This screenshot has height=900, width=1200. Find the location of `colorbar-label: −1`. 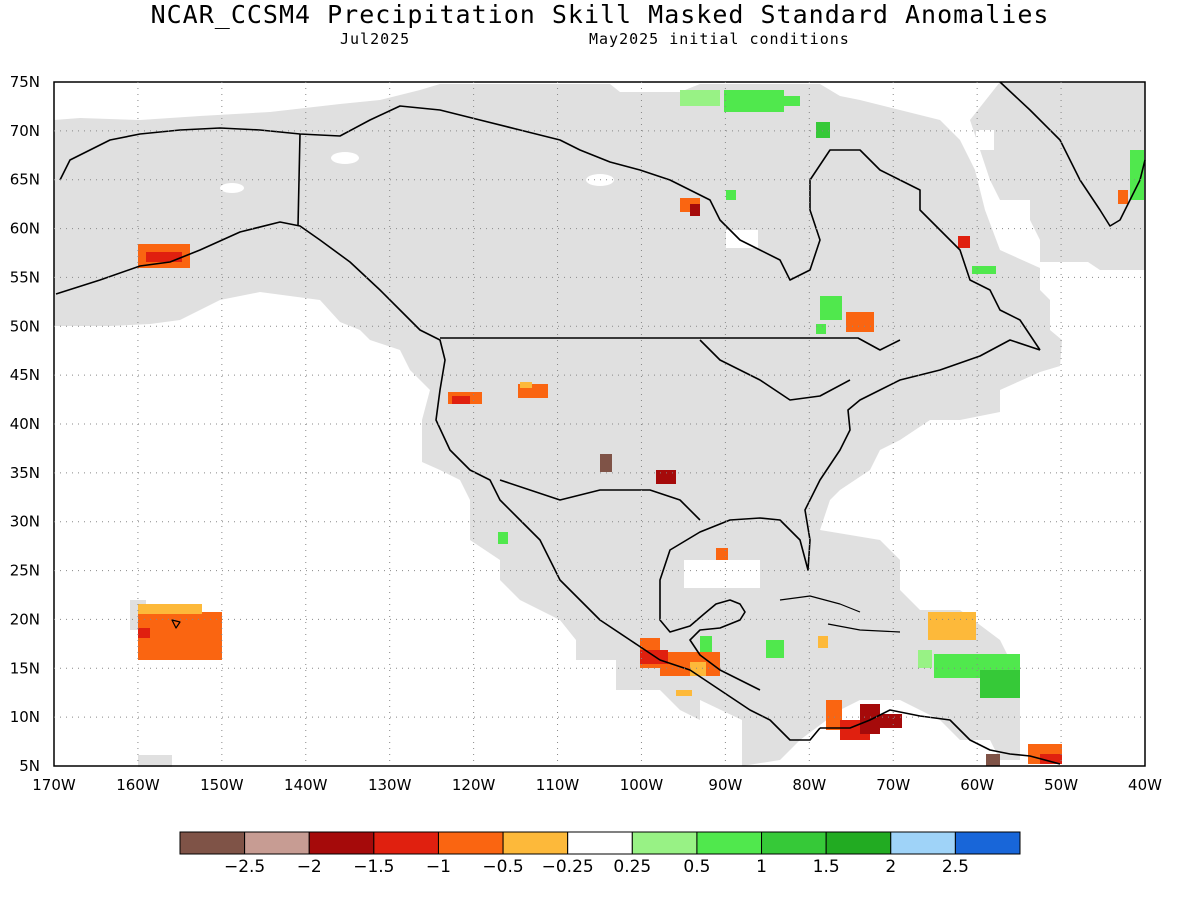

colorbar-label: −1 is located at coordinates (438, 867).